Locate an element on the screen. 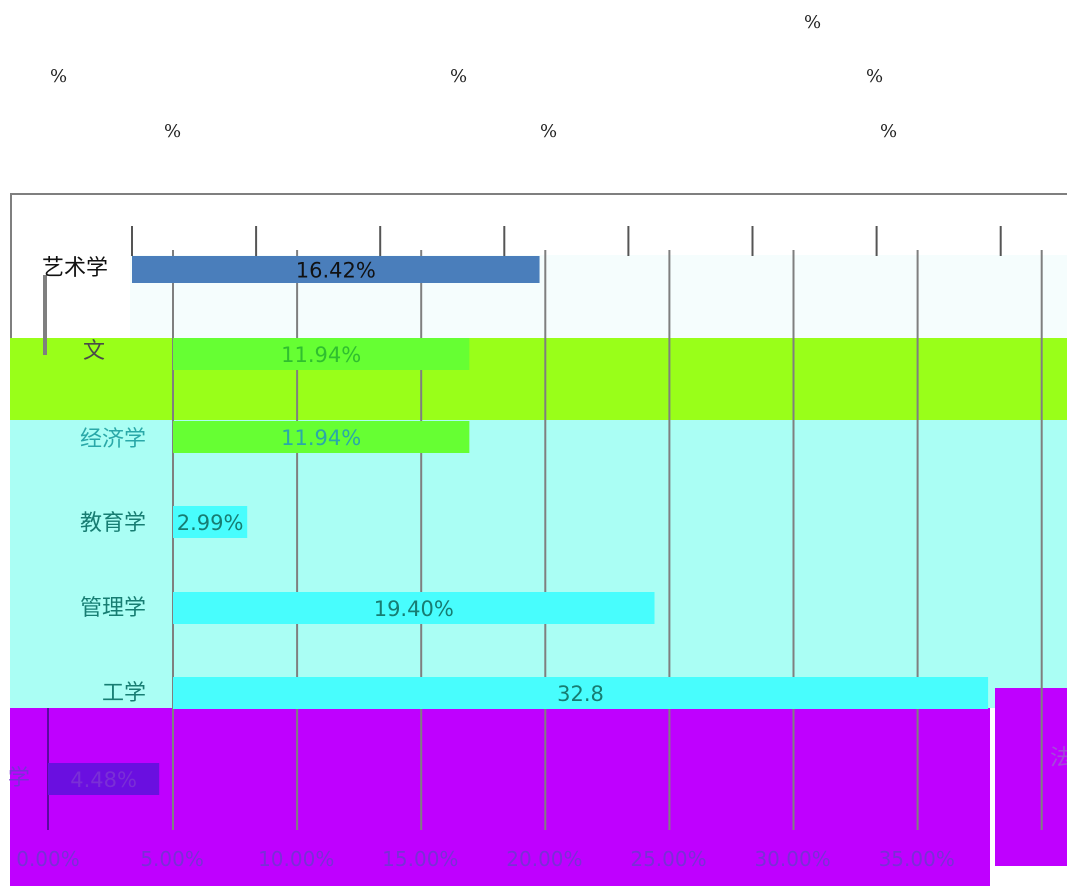  magenta-band is located at coordinates (1031, 777).